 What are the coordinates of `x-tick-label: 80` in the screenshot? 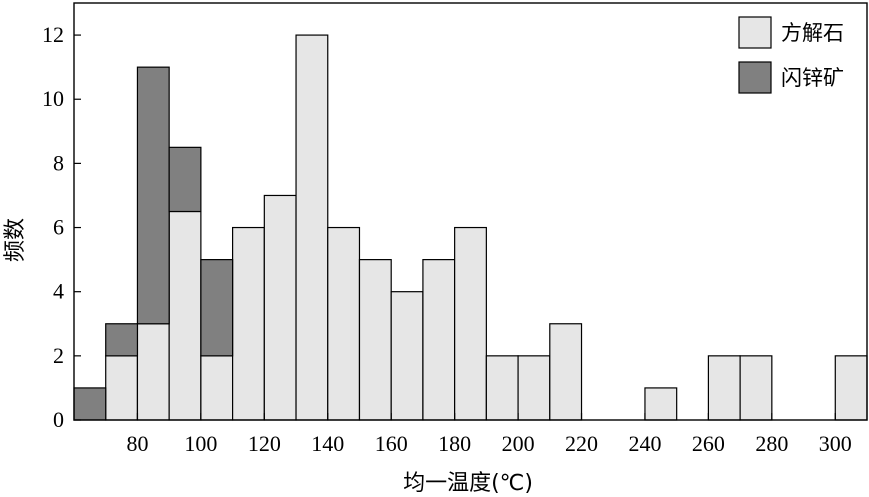 It's located at (137, 443).